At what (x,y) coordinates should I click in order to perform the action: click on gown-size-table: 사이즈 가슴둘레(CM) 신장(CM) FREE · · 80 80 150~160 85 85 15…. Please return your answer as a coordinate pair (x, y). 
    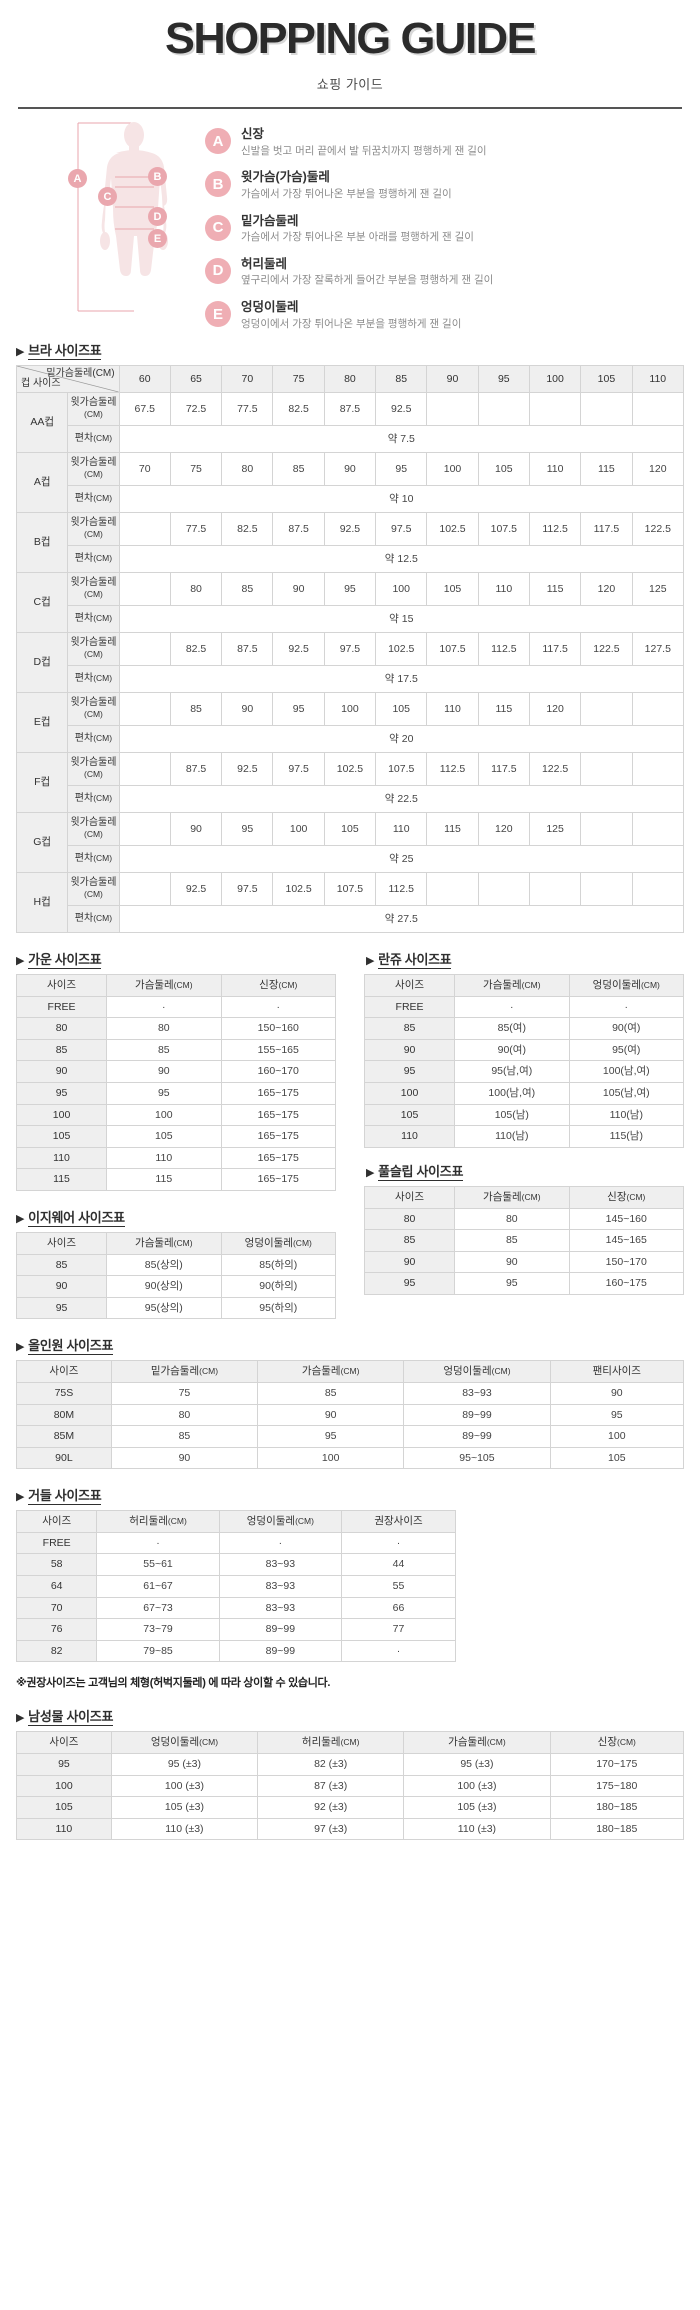
    Looking at the image, I should click on (176, 1082).